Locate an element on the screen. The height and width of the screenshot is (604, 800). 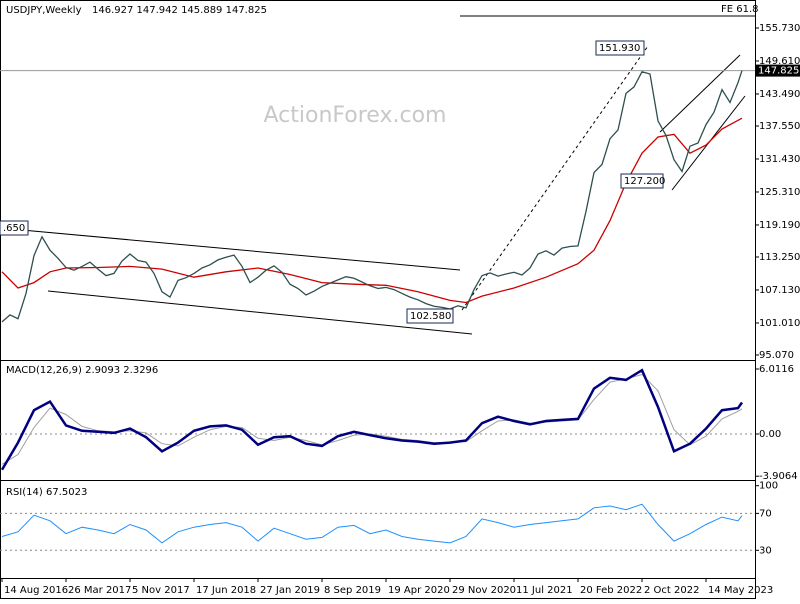
last-price-box is located at coordinates (778, 70).